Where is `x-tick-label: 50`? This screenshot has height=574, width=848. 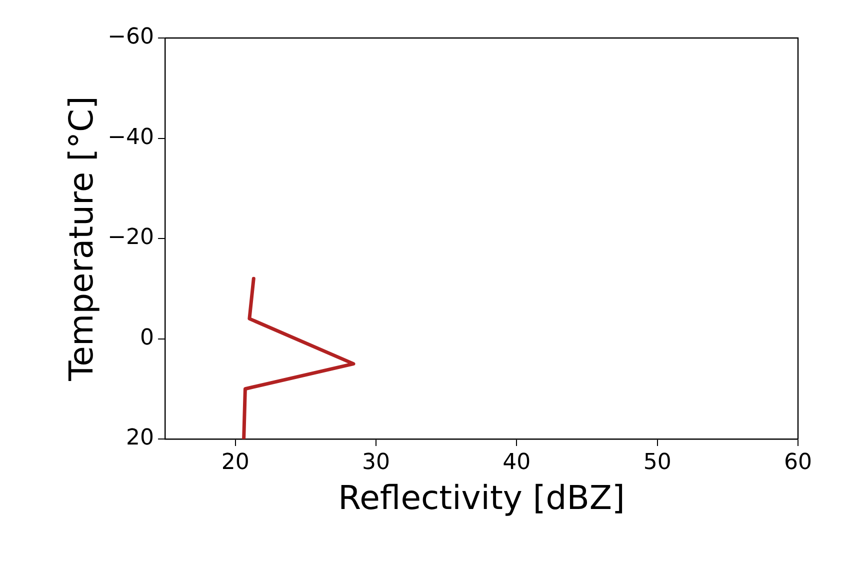 x-tick-label: 50 is located at coordinates (657, 462).